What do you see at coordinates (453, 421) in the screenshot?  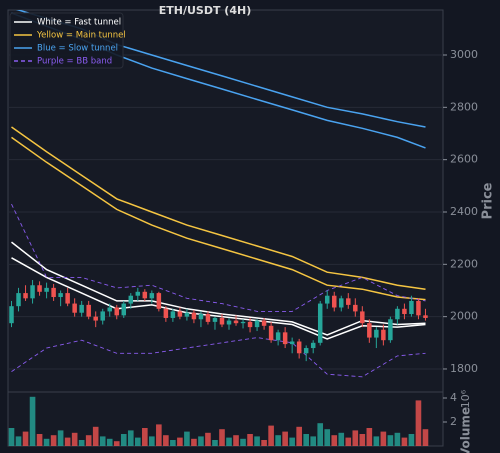 I see `y-tick-label: 2` at bounding box center [453, 421].